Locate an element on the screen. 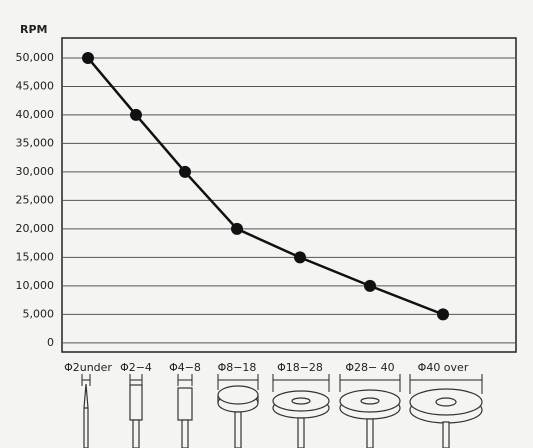 The image size is (533, 448). x-tick-label: Φ2under is located at coordinates (88, 367).